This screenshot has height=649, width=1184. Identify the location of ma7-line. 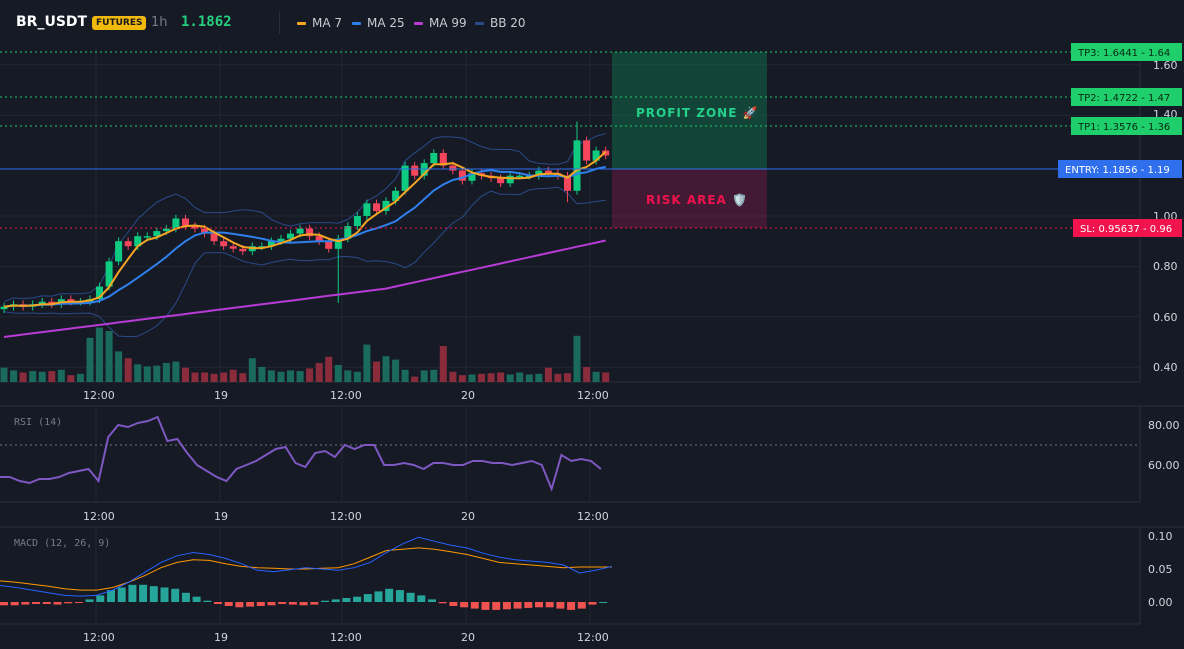
(305, 229).